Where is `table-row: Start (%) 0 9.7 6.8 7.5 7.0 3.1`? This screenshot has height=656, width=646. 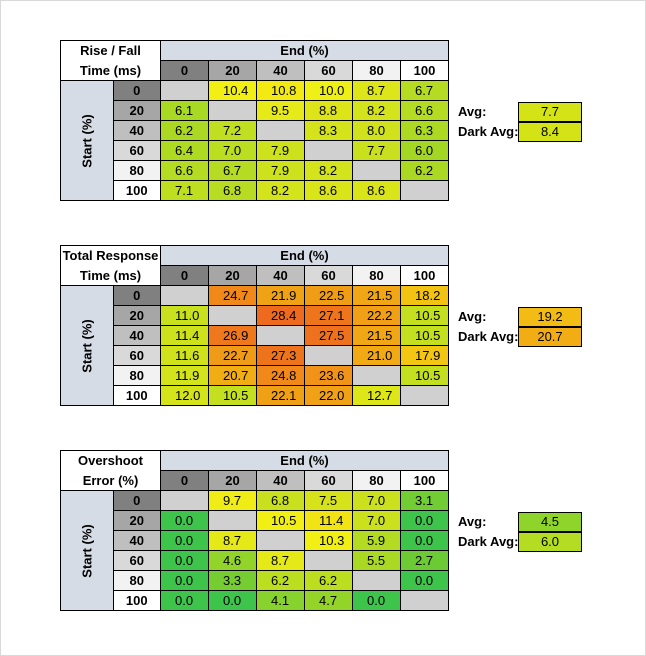 table-row: Start (%) 0 9.7 6.8 7.5 7.0 3.1 is located at coordinates (254, 550).